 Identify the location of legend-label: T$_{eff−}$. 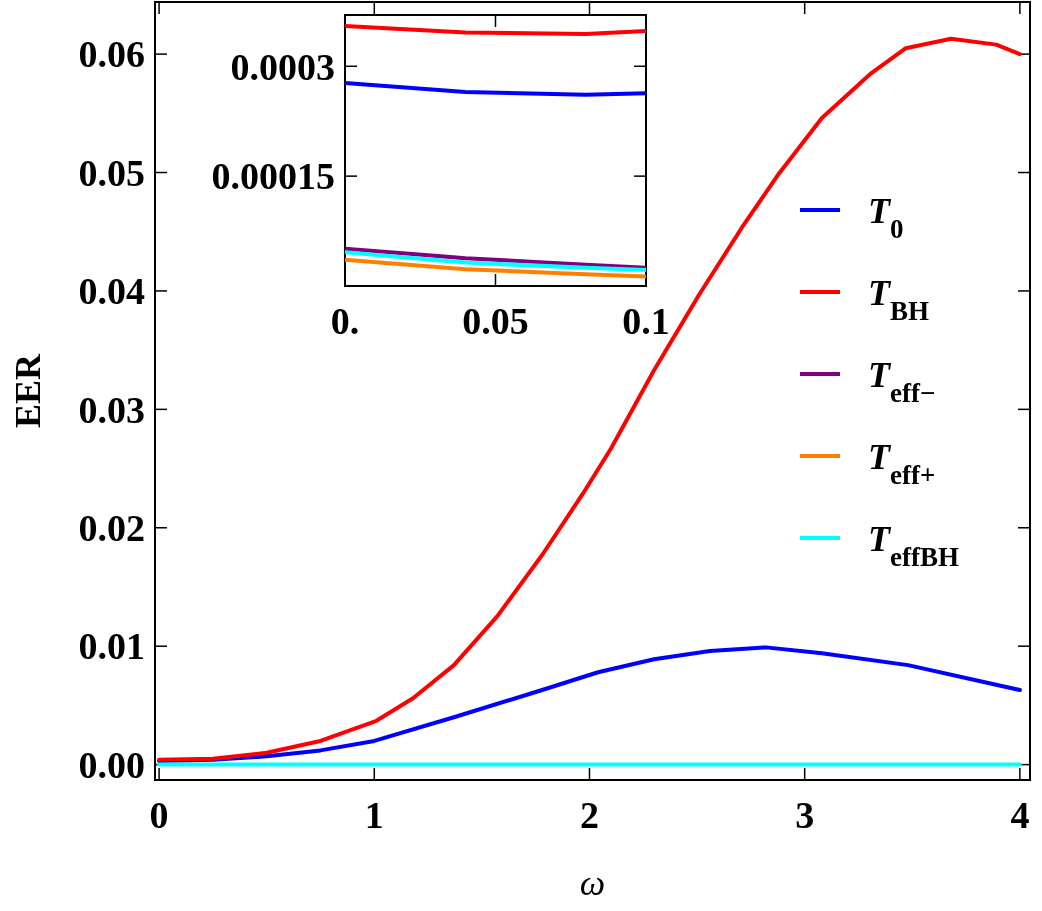
(902, 381).